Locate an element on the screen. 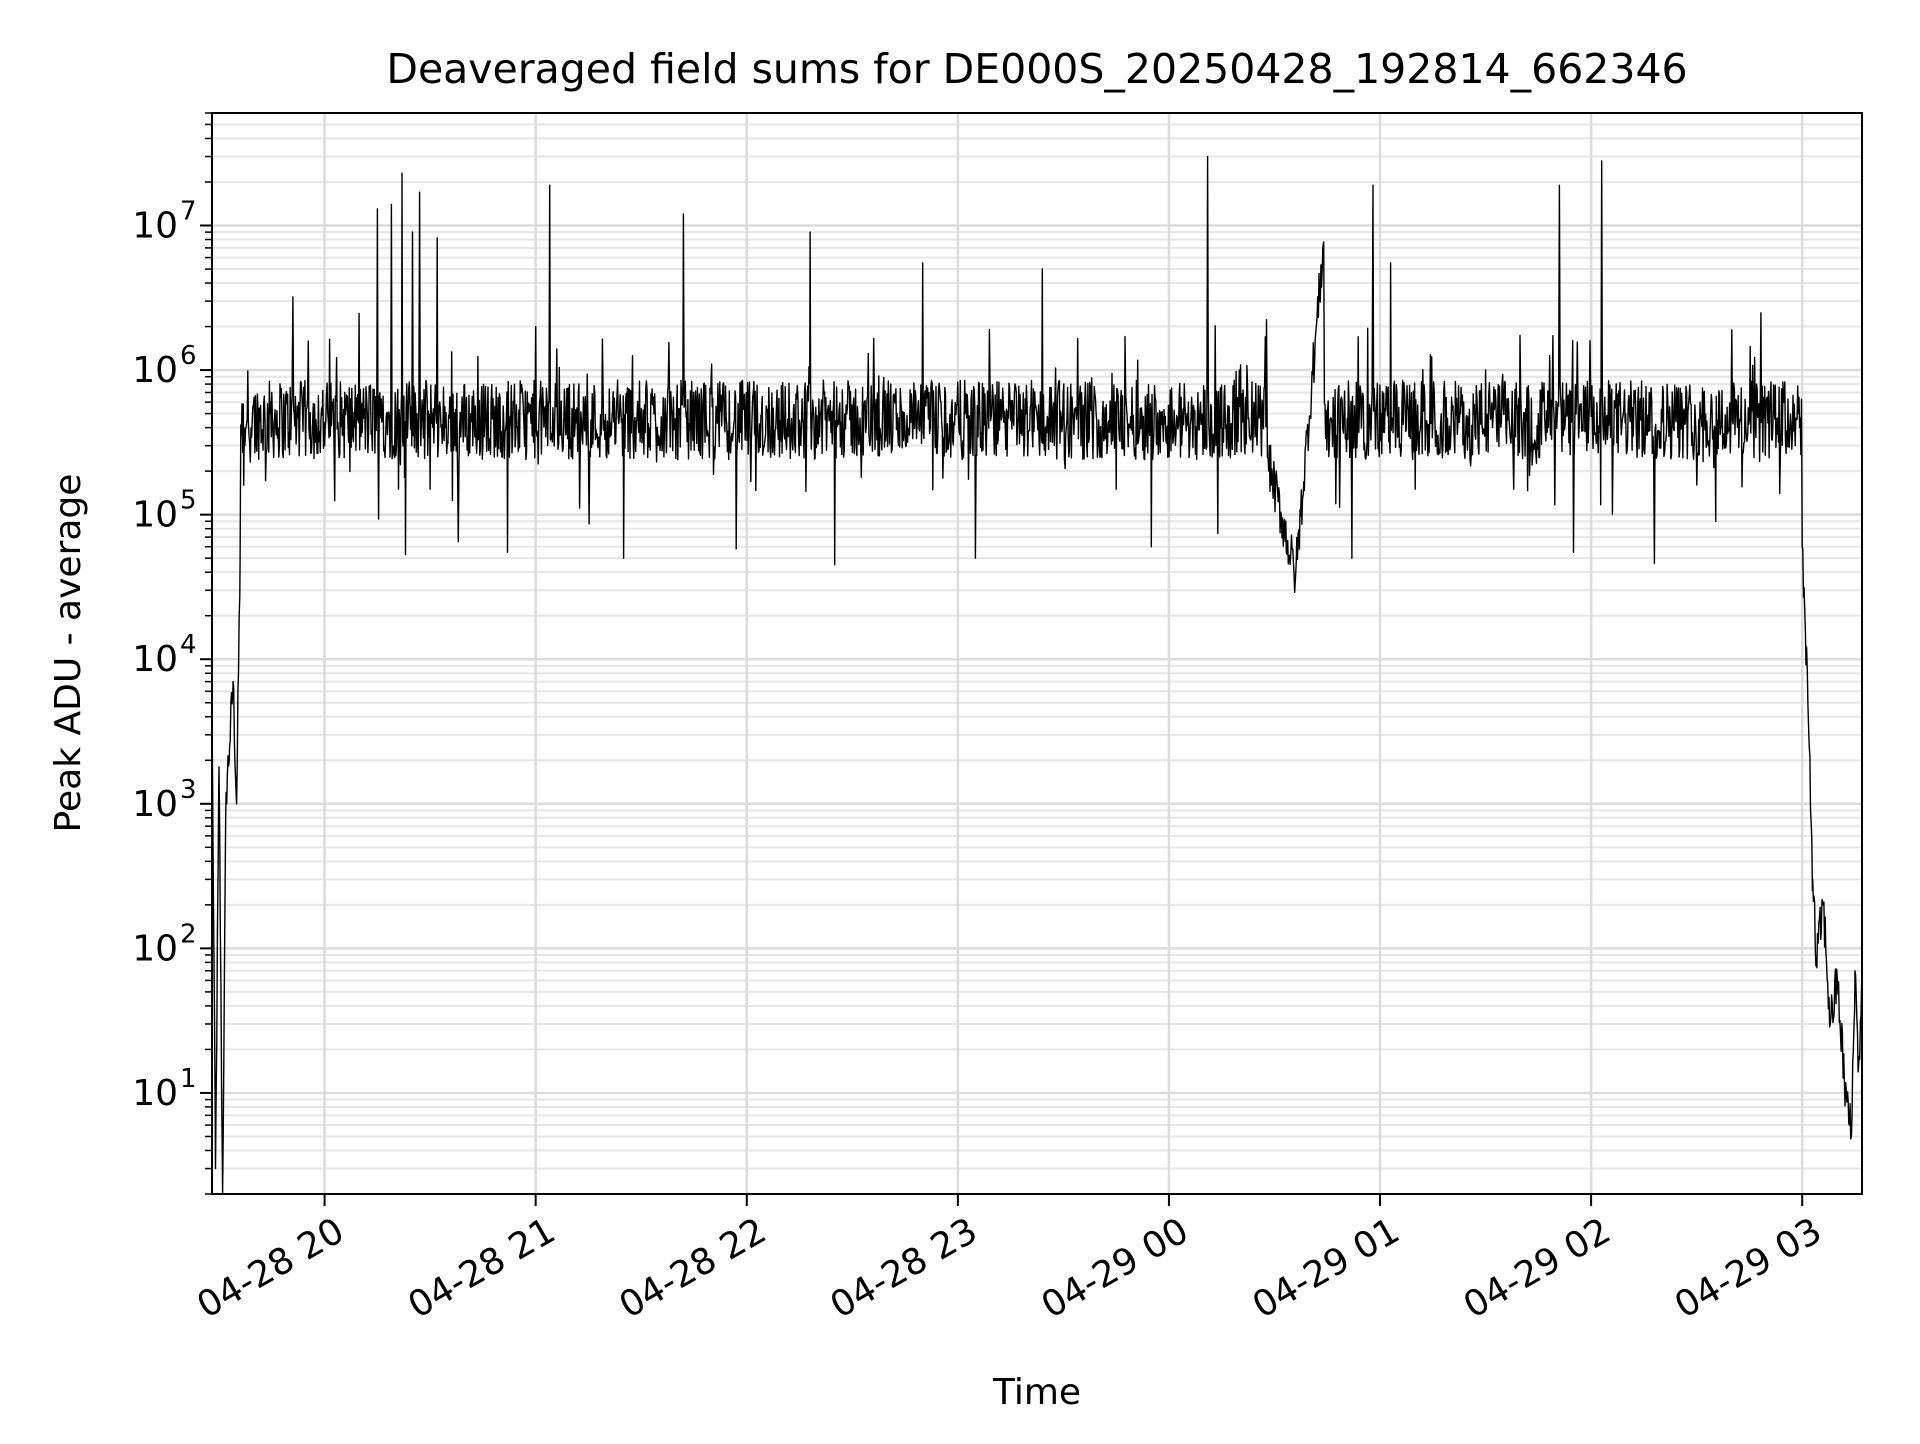 The width and height of the screenshot is (1920, 1444). x-tick-label: 04-28 23 is located at coordinates (904, 1268).